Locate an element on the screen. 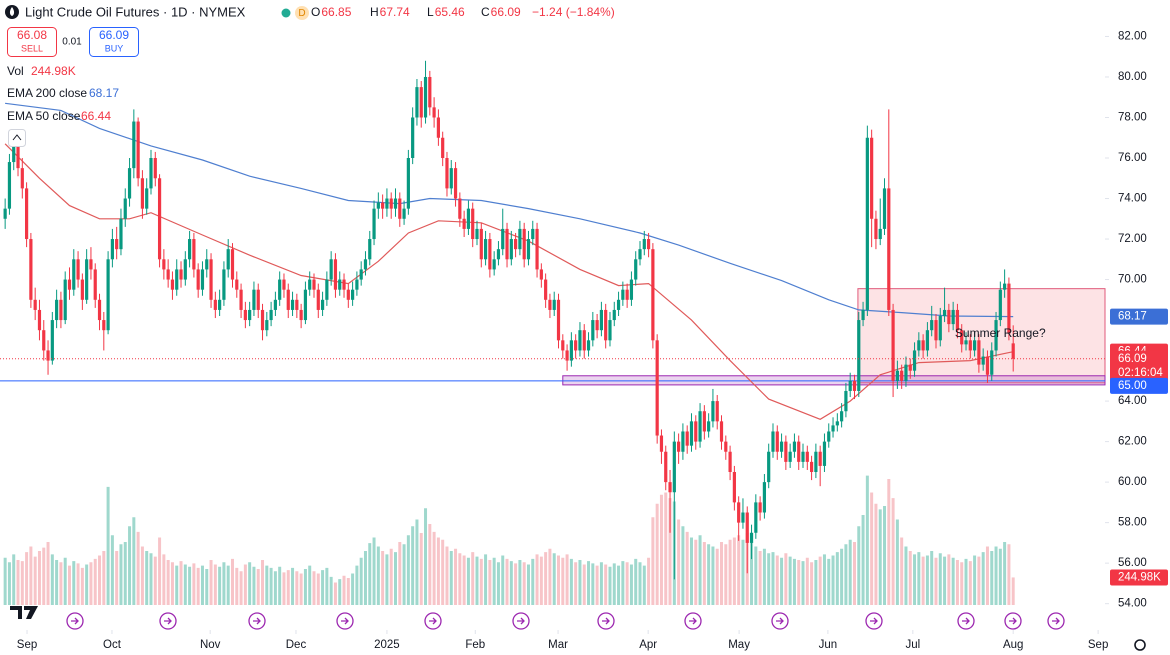  x-tick-label: Aug is located at coordinates (1013, 645).